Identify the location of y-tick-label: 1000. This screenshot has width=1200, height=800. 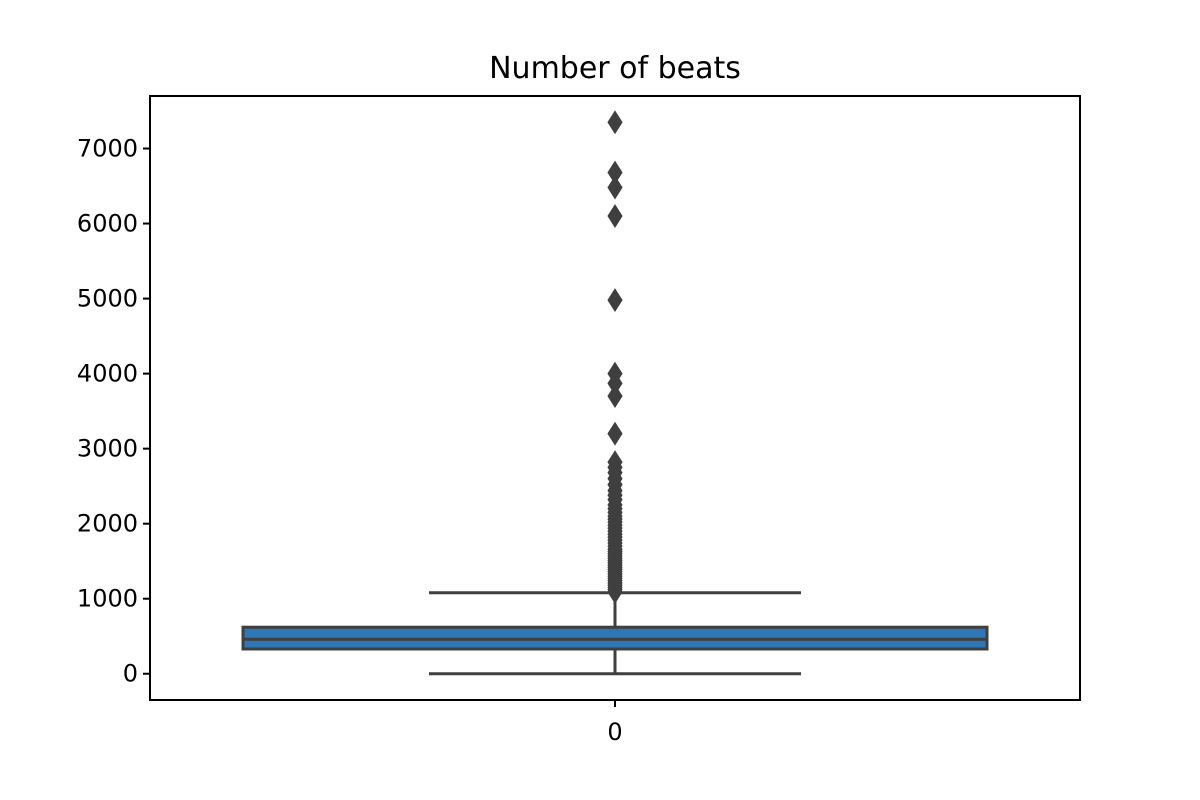
(107, 599).